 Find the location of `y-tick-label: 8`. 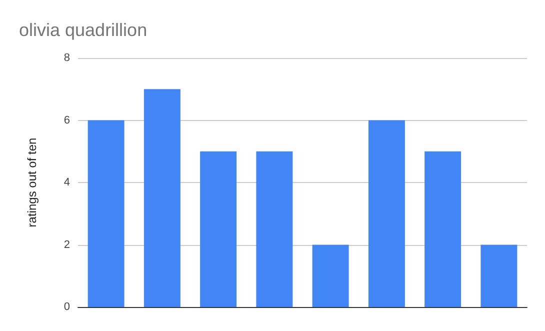

y-tick-label: 8 is located at coordinates (67, 58).